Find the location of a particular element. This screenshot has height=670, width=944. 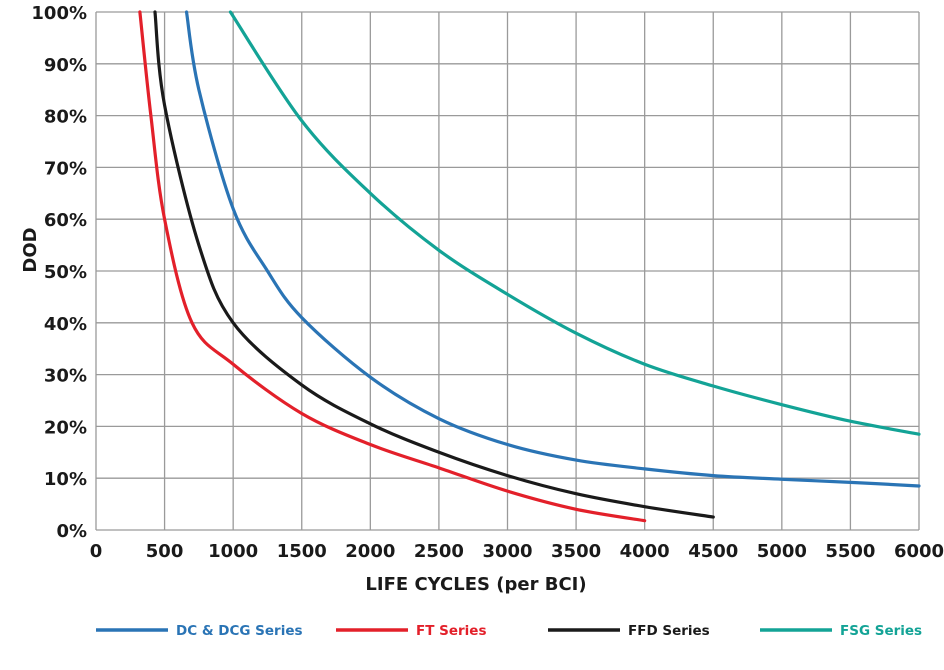

legend-label: DC & DCG Series is located at coordinates (239, 631).